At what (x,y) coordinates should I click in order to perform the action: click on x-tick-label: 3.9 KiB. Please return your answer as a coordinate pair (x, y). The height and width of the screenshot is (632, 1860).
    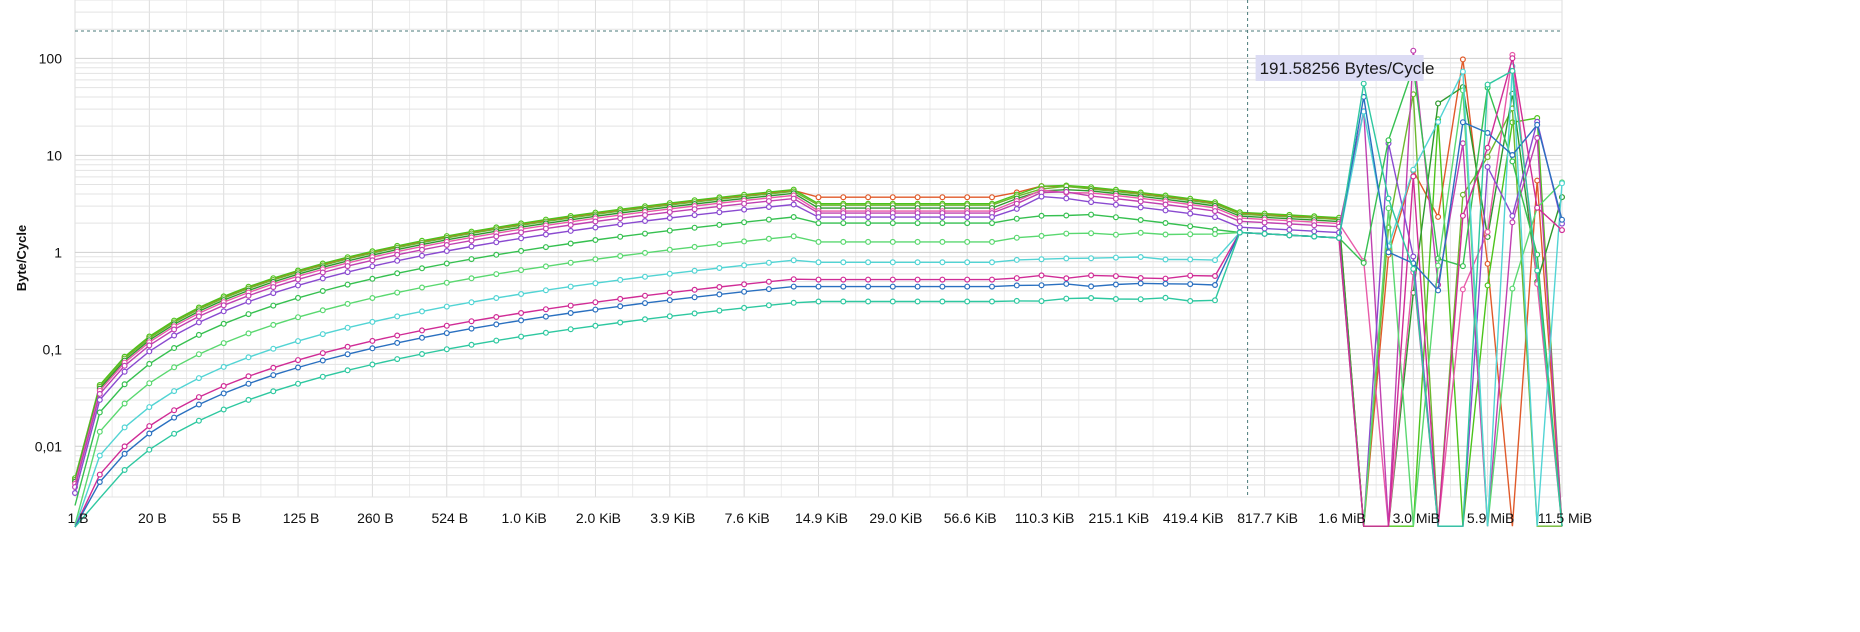
    Looking at the image, I should click on (672, 518).